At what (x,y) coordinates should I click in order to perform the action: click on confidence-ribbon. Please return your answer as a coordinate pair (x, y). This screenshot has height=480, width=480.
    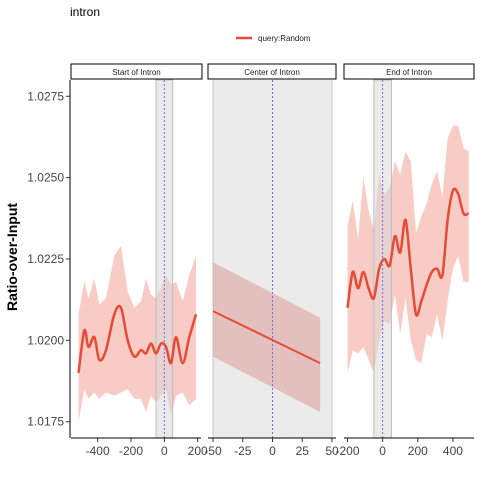
    Looking at the image, I should click on (137, 334).